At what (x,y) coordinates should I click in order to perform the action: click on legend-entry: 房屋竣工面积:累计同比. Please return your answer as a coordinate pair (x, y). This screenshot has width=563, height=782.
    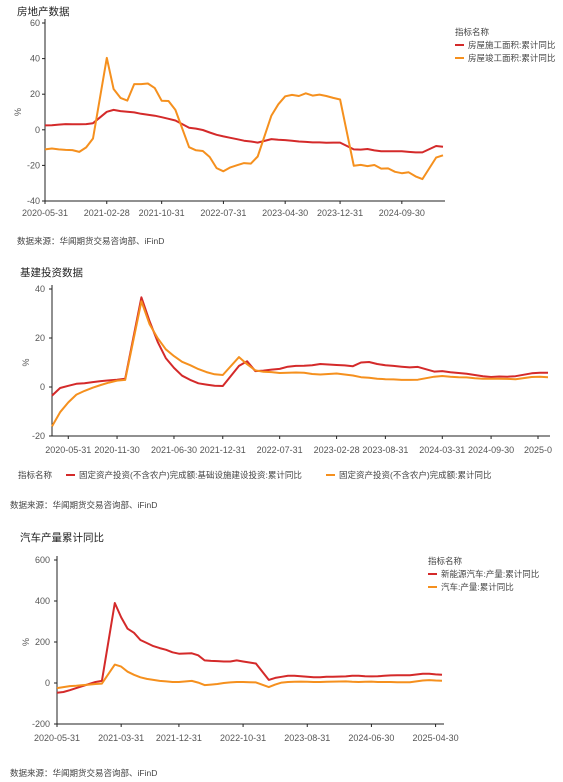
    Looking at the image, I should click on (511, 58).